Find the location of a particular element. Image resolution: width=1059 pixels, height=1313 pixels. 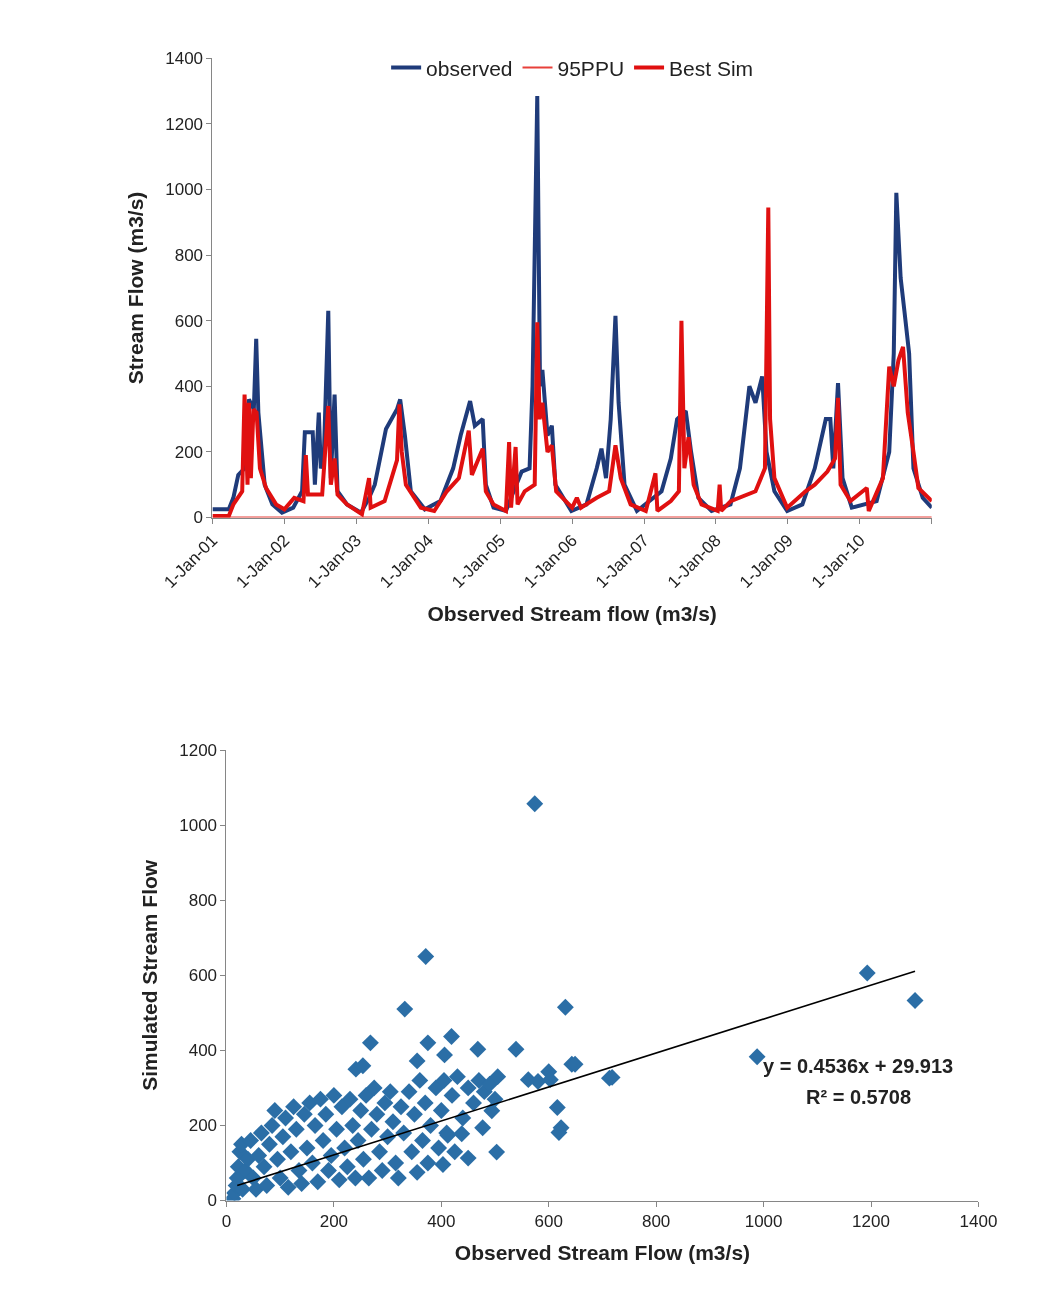

x-tick-label: 1200 is located at coordinates (871, 1221).